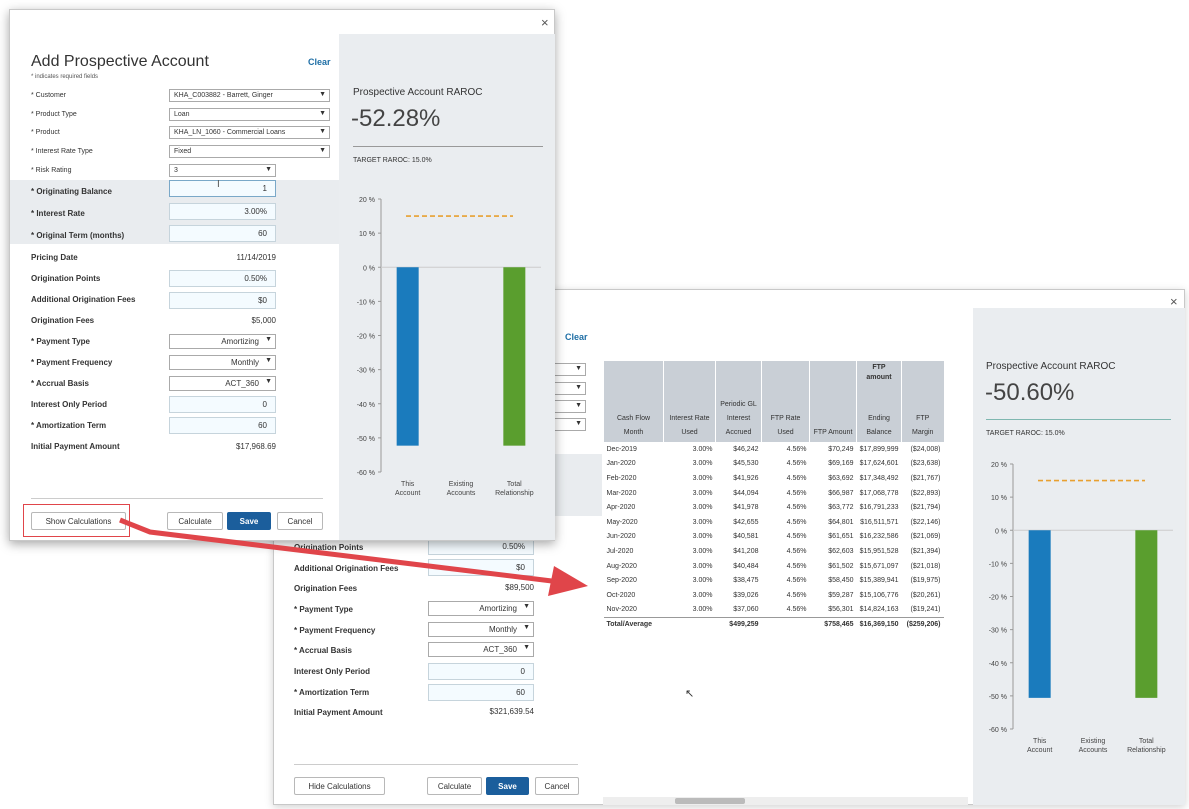  Describe the element at coordinates (998, 664) in the screenshot. I see `y-tick-label: -40 %` at that location.